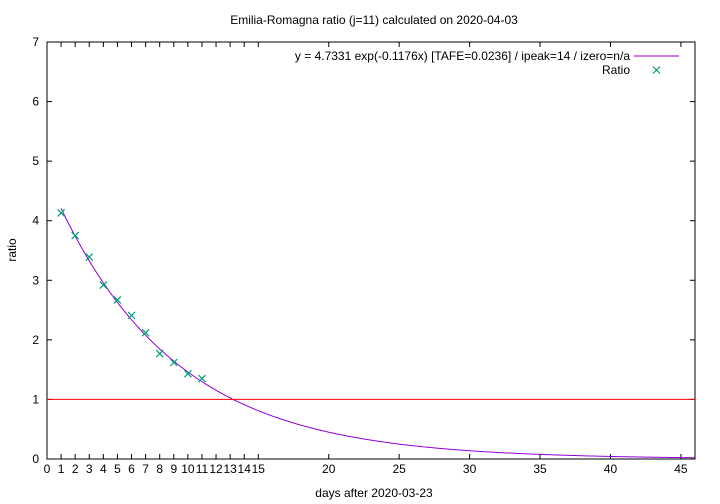 The height and width of the screenshot is (504, 720). I want to click on x-tick-label: 30, so click(470, 469).